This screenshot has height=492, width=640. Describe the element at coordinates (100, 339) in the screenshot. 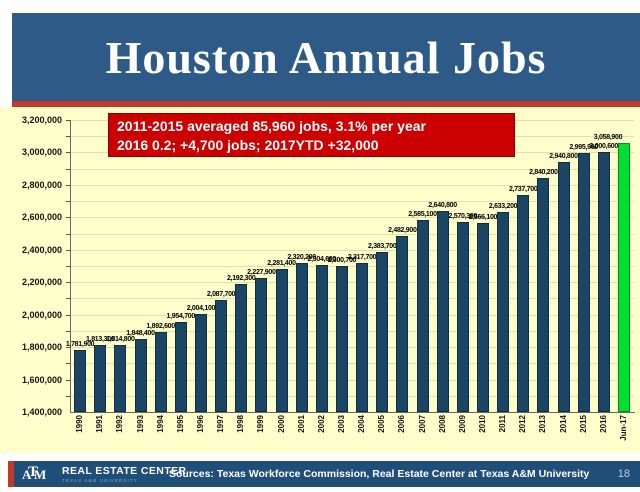

I see `bar-value-label-1991: 1,813,300` at that location.